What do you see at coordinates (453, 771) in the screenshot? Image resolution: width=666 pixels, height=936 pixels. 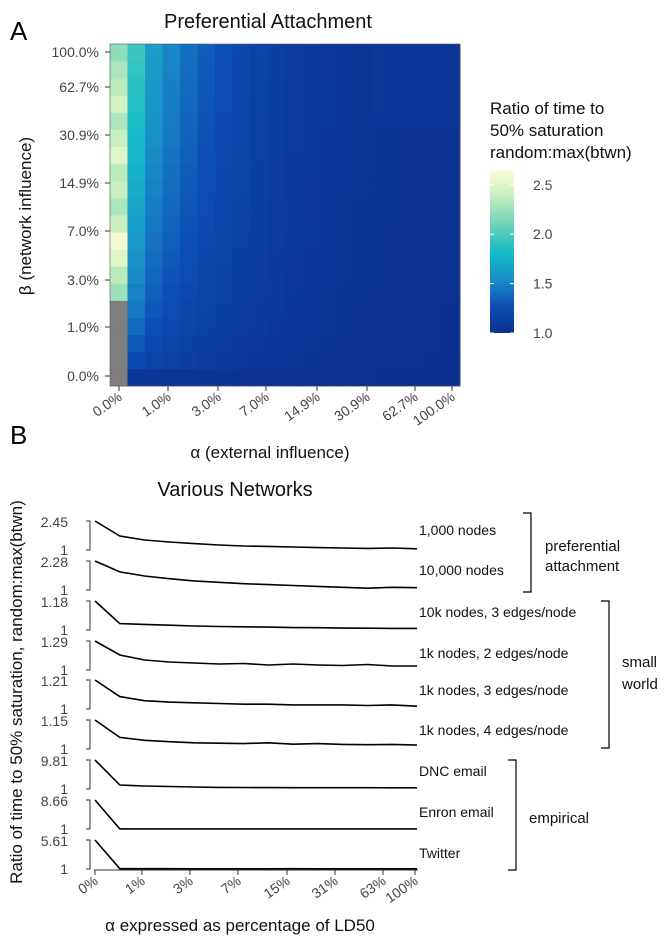 I see `series-label: DNC email` at bounding box center [453, 771].